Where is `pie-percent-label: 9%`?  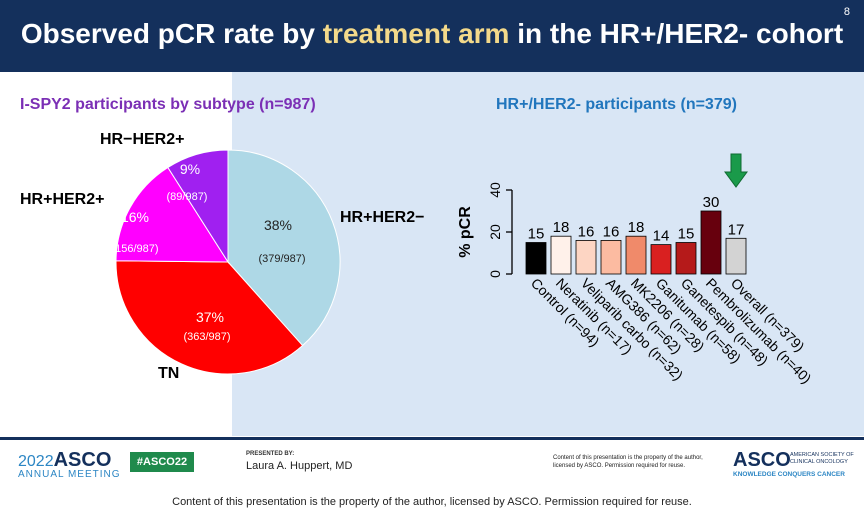
pie-percent-label: 9% is located at coordinates (190, 169).